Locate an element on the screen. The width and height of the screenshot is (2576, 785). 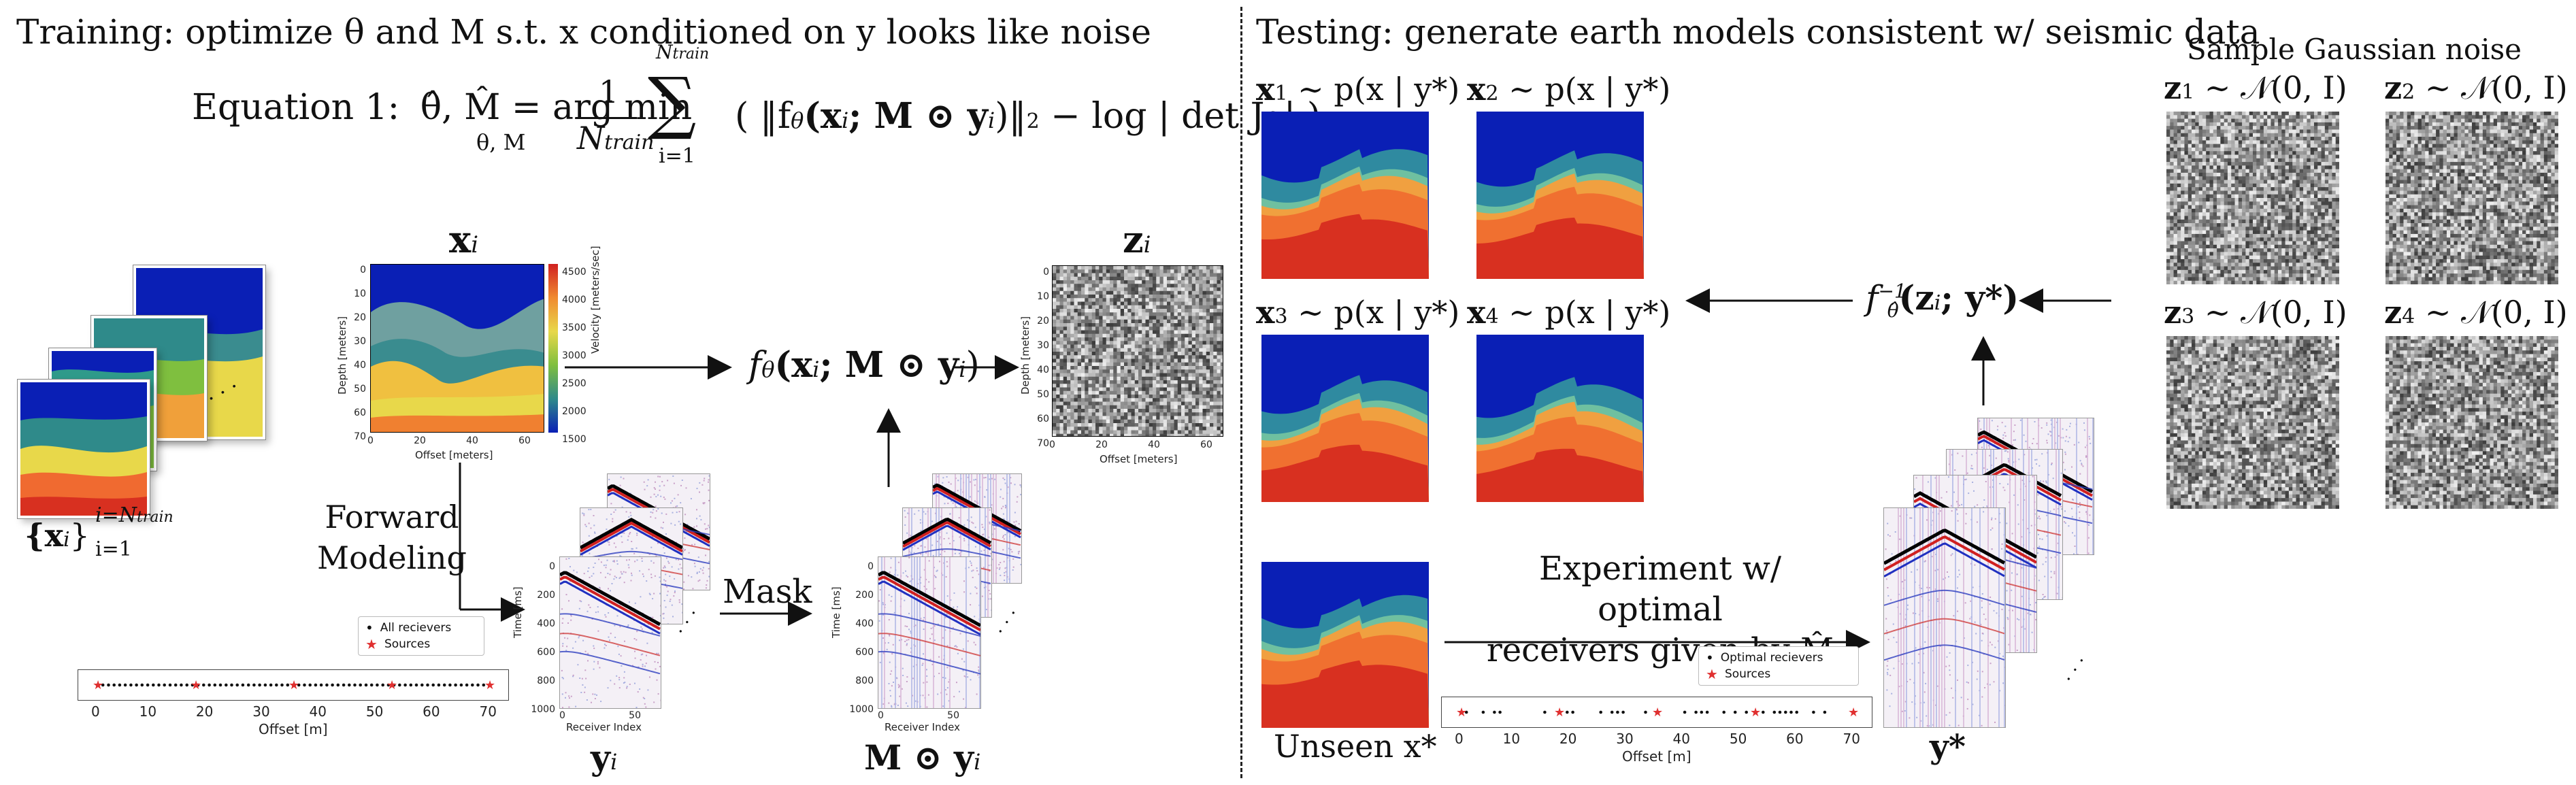
equation-sum-bottom: i=1 is located at coordinates (677, 156).